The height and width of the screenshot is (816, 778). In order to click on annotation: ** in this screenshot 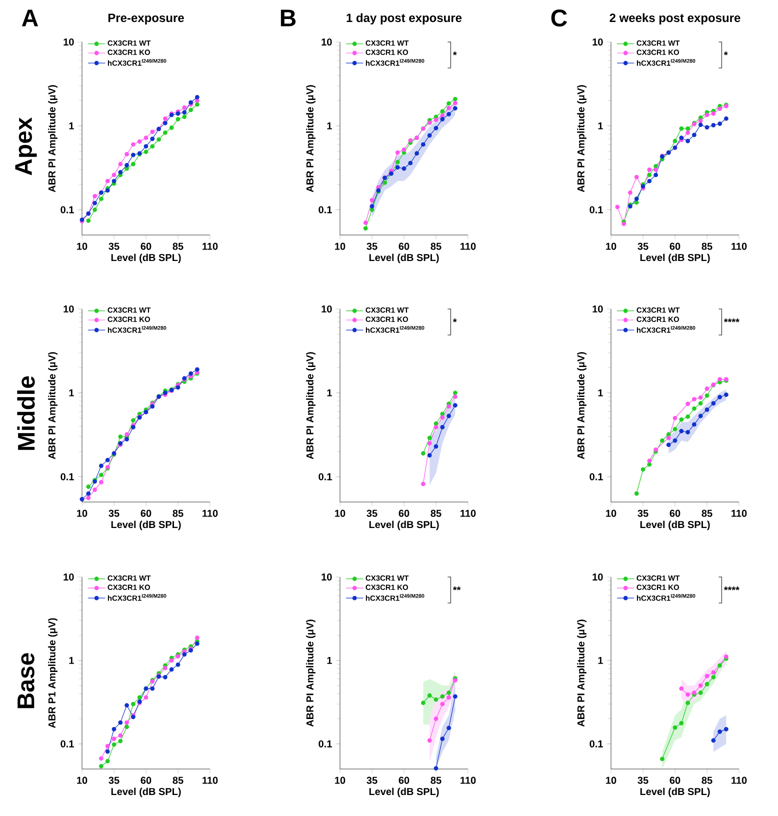, I will do `click(456, 588)`.